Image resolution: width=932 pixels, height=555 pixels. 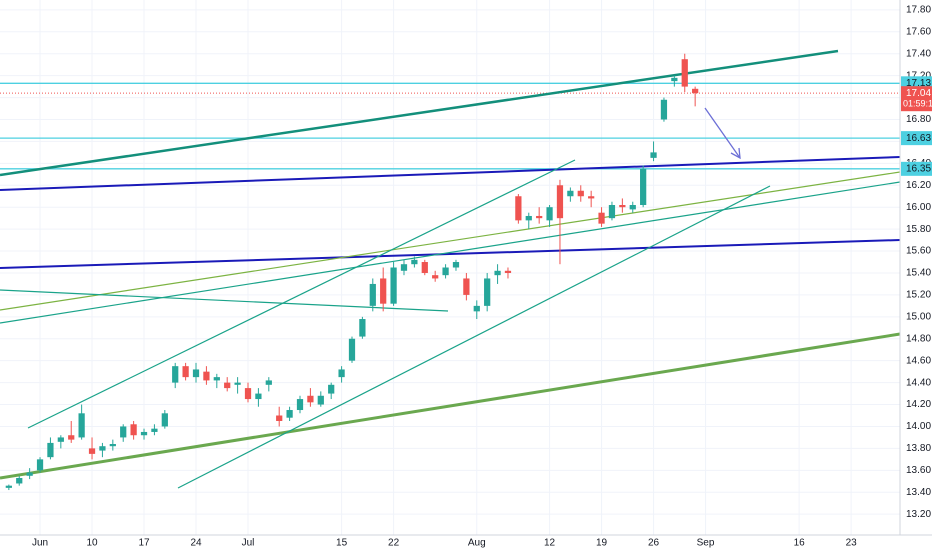 I want to click on y-tick-label: 15.00, so click(x=918, y=316).